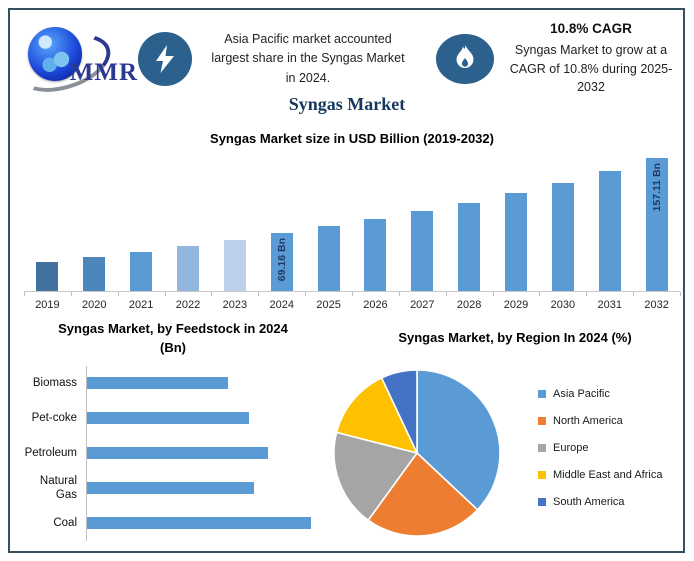 The width and height of the screenshot is (694, 561). What do you see at coordinates (376, 415) in the screenshot?
I see `pie-slice-middle-east-and-africa` at bounding box center [376, 415].